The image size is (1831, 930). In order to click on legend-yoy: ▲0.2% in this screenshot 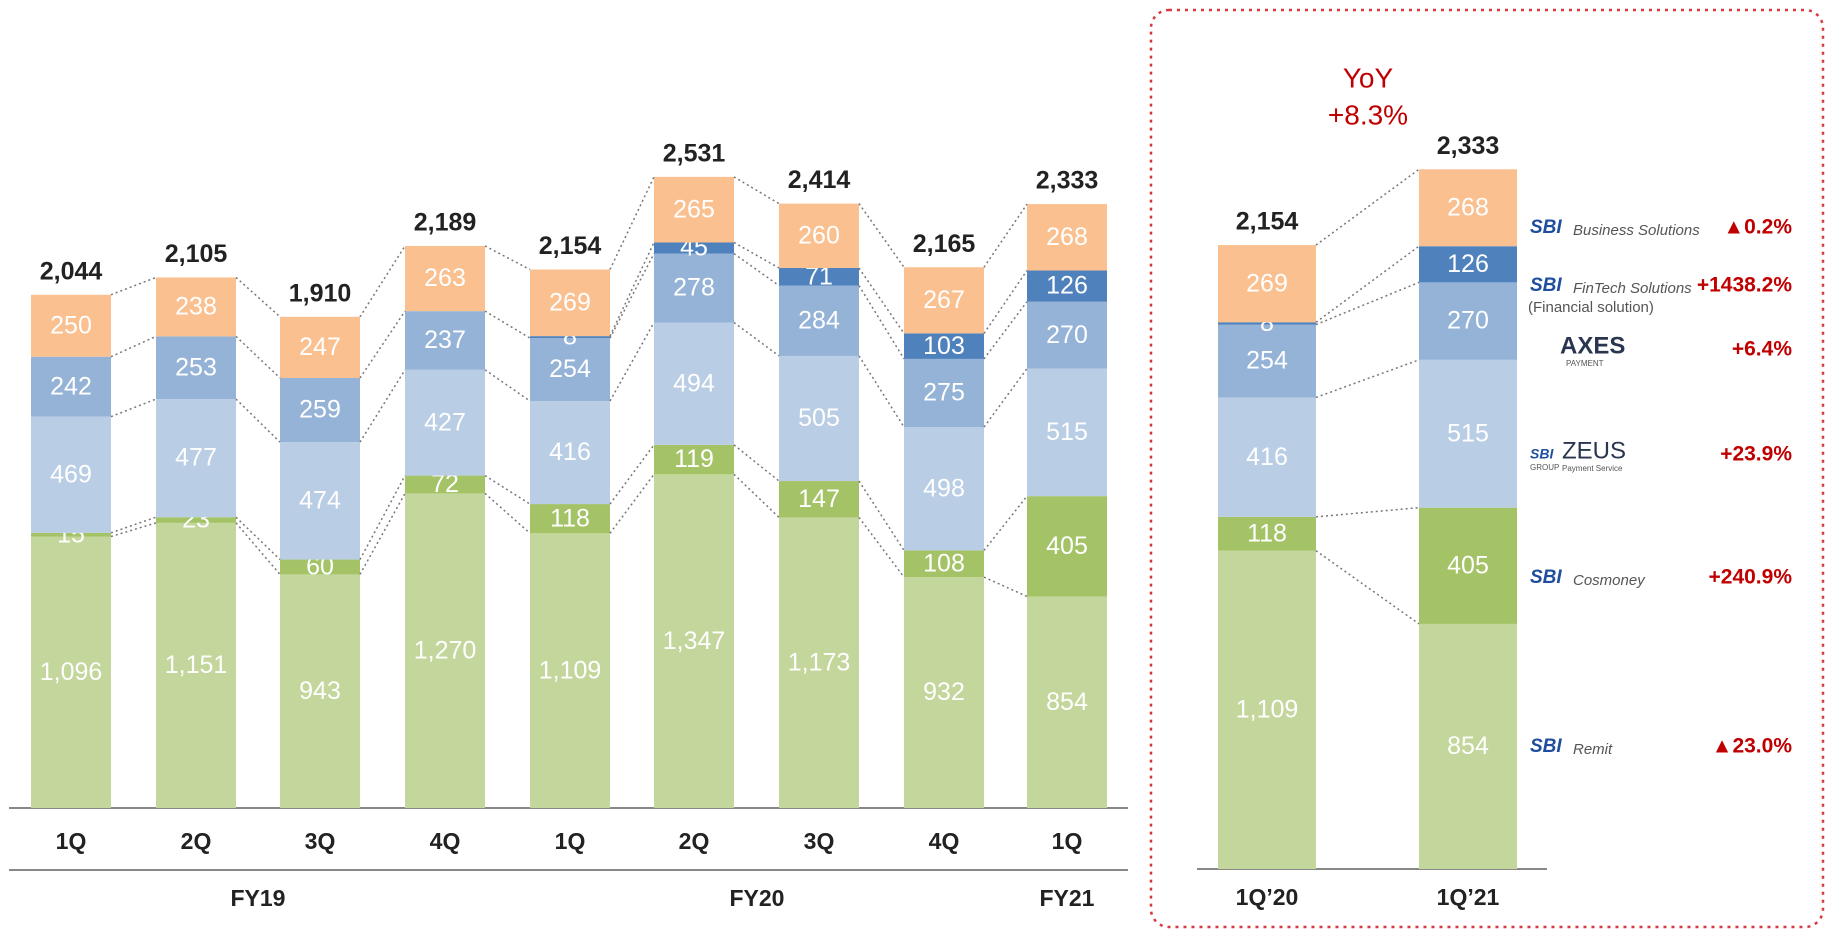, I will do `click(1757, 227)`.